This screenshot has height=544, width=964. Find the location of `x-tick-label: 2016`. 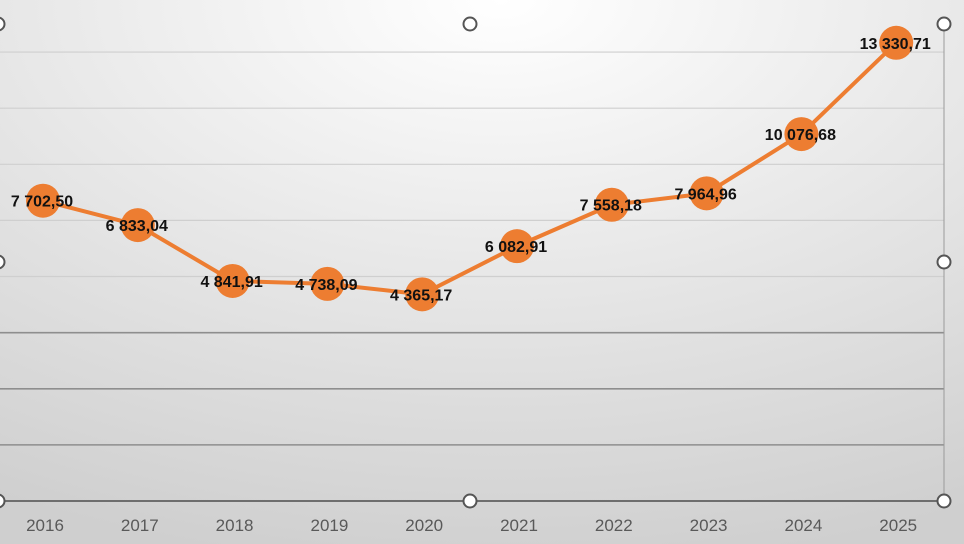

x-tick-label: 2016 is located at coordinates (45, 525).